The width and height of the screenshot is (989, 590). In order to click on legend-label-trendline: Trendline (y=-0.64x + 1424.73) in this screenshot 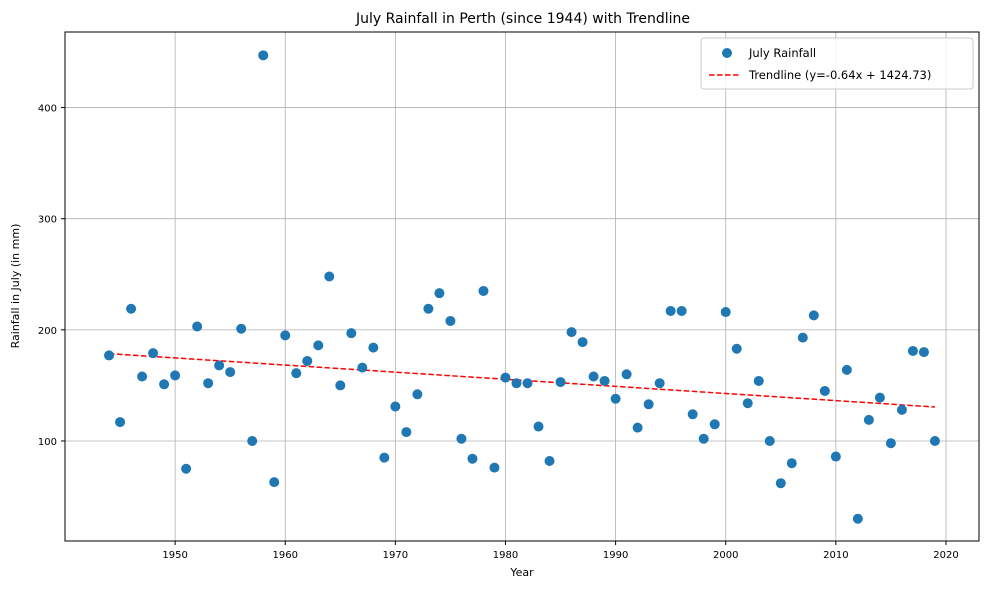, I will do `click(839, 75)`.